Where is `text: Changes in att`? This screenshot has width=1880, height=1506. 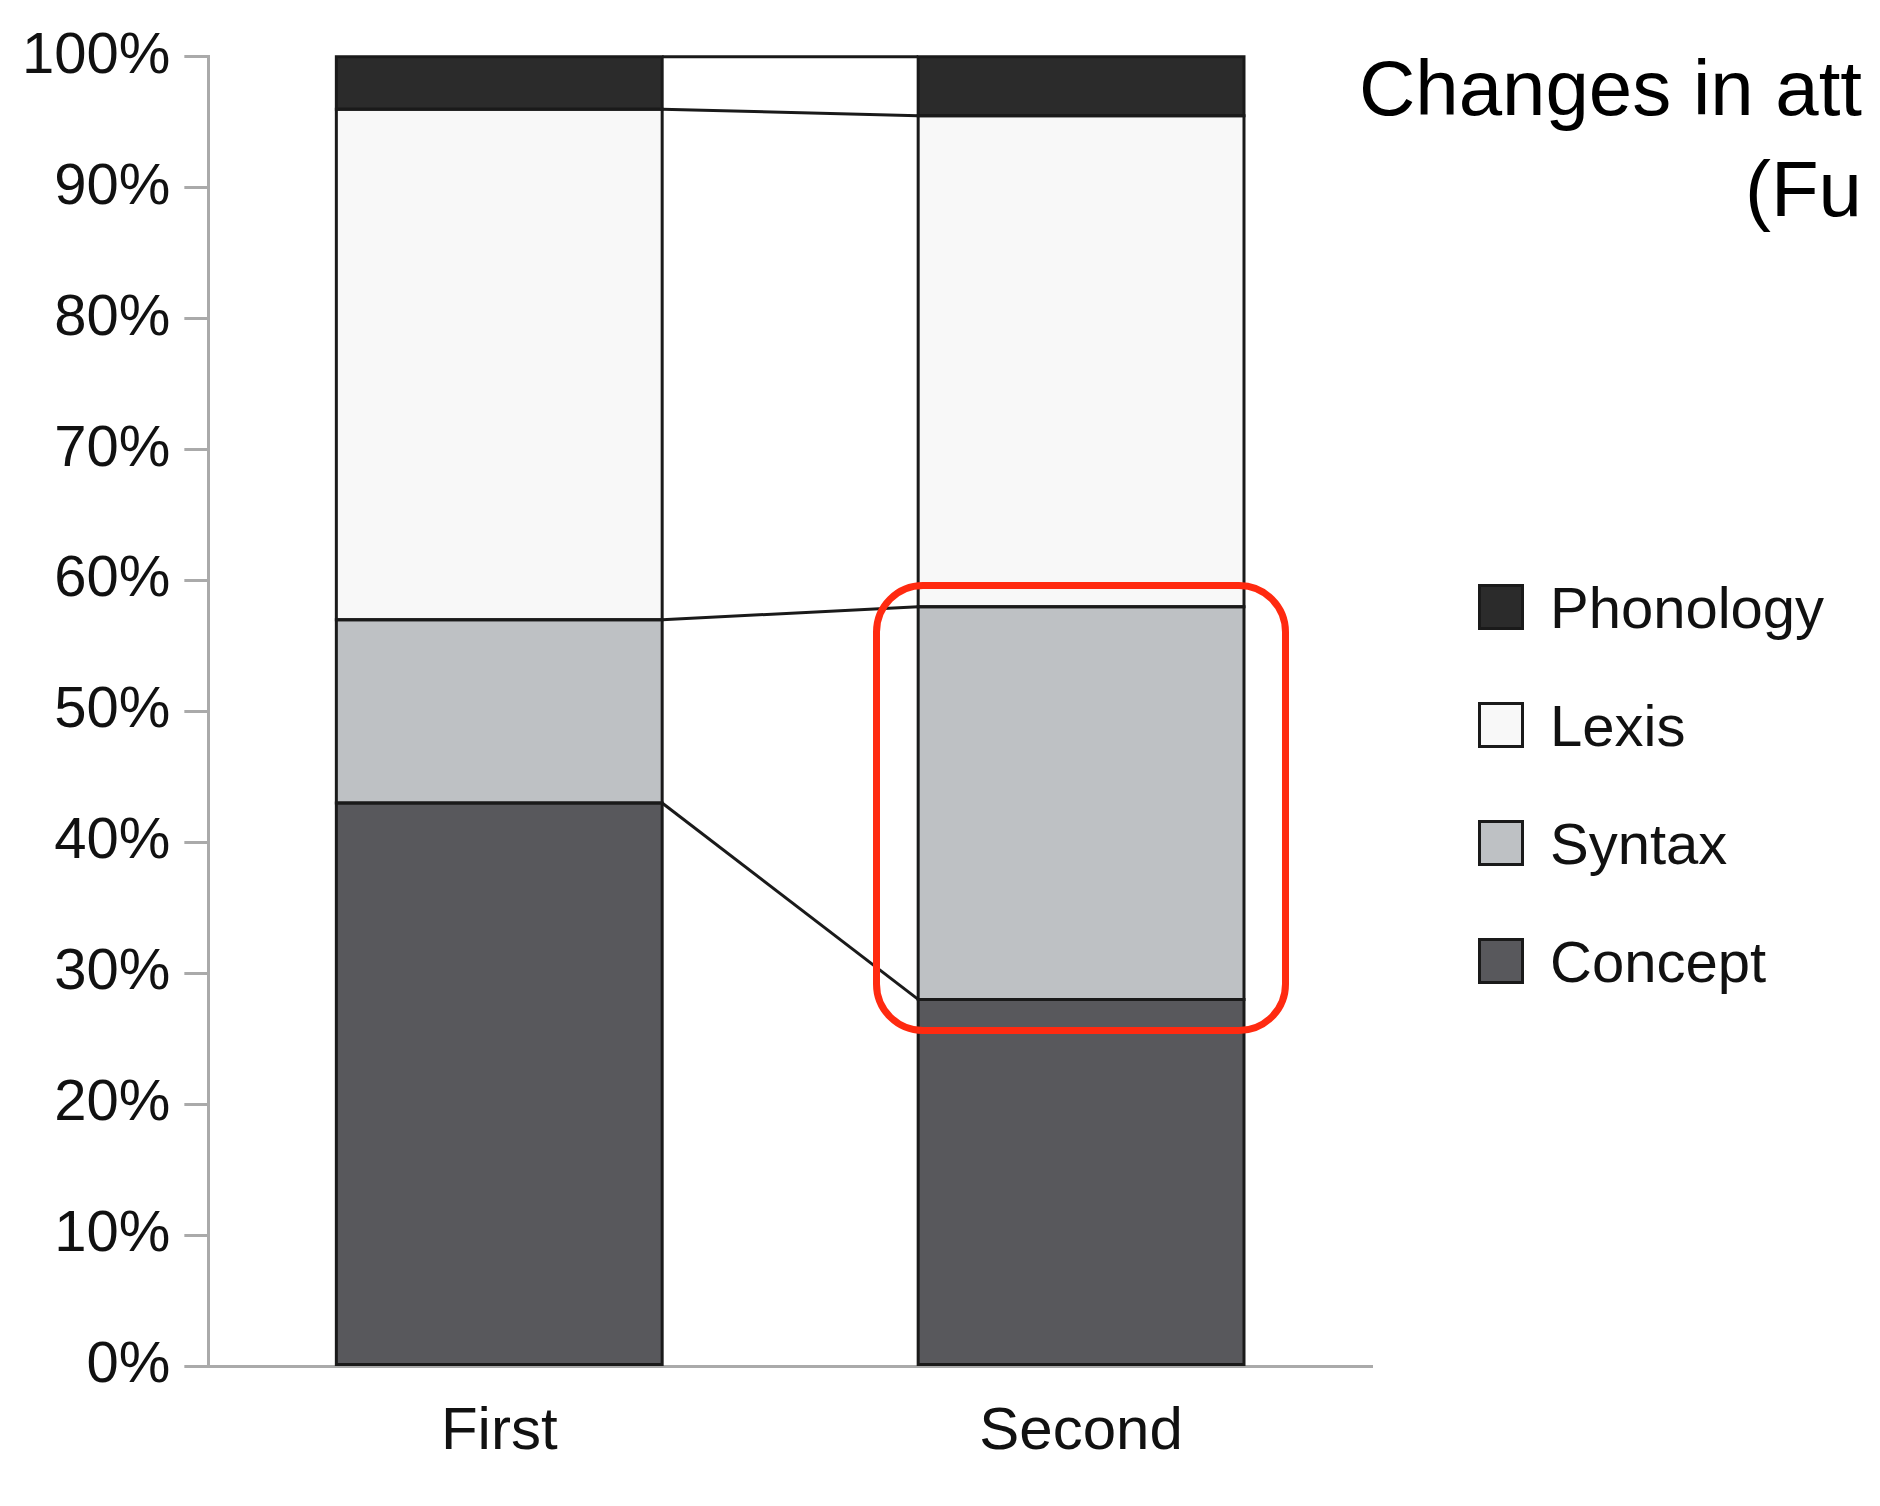
text: Changes in att is located at coordinates (1610, 88).